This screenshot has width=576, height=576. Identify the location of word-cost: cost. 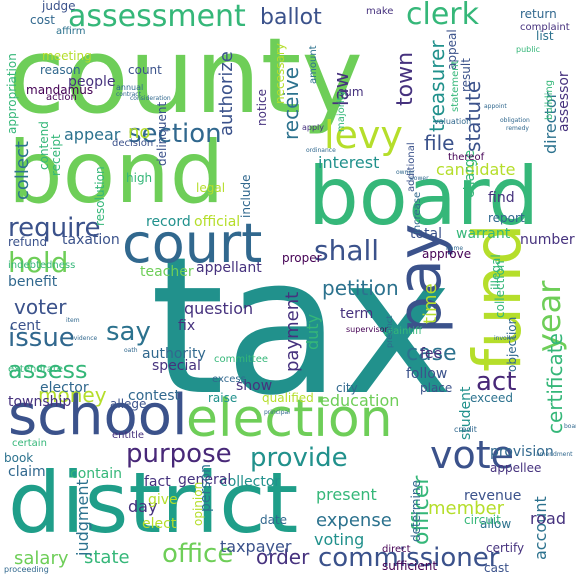
(42, 20).